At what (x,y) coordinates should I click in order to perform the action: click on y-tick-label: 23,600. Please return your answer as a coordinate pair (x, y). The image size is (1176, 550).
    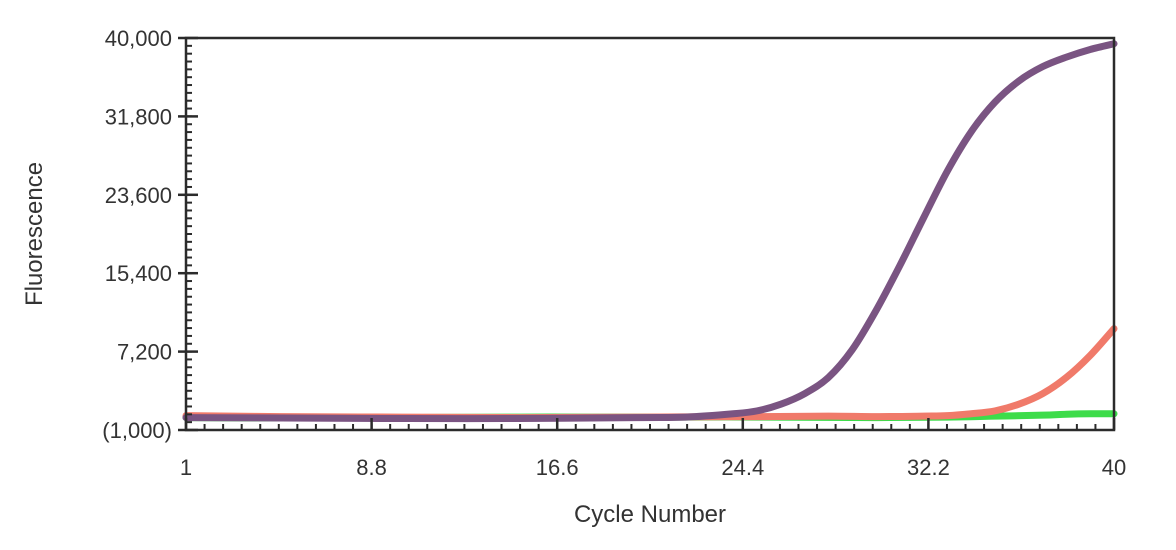
    Looking at the image, I should click on (138, 195).